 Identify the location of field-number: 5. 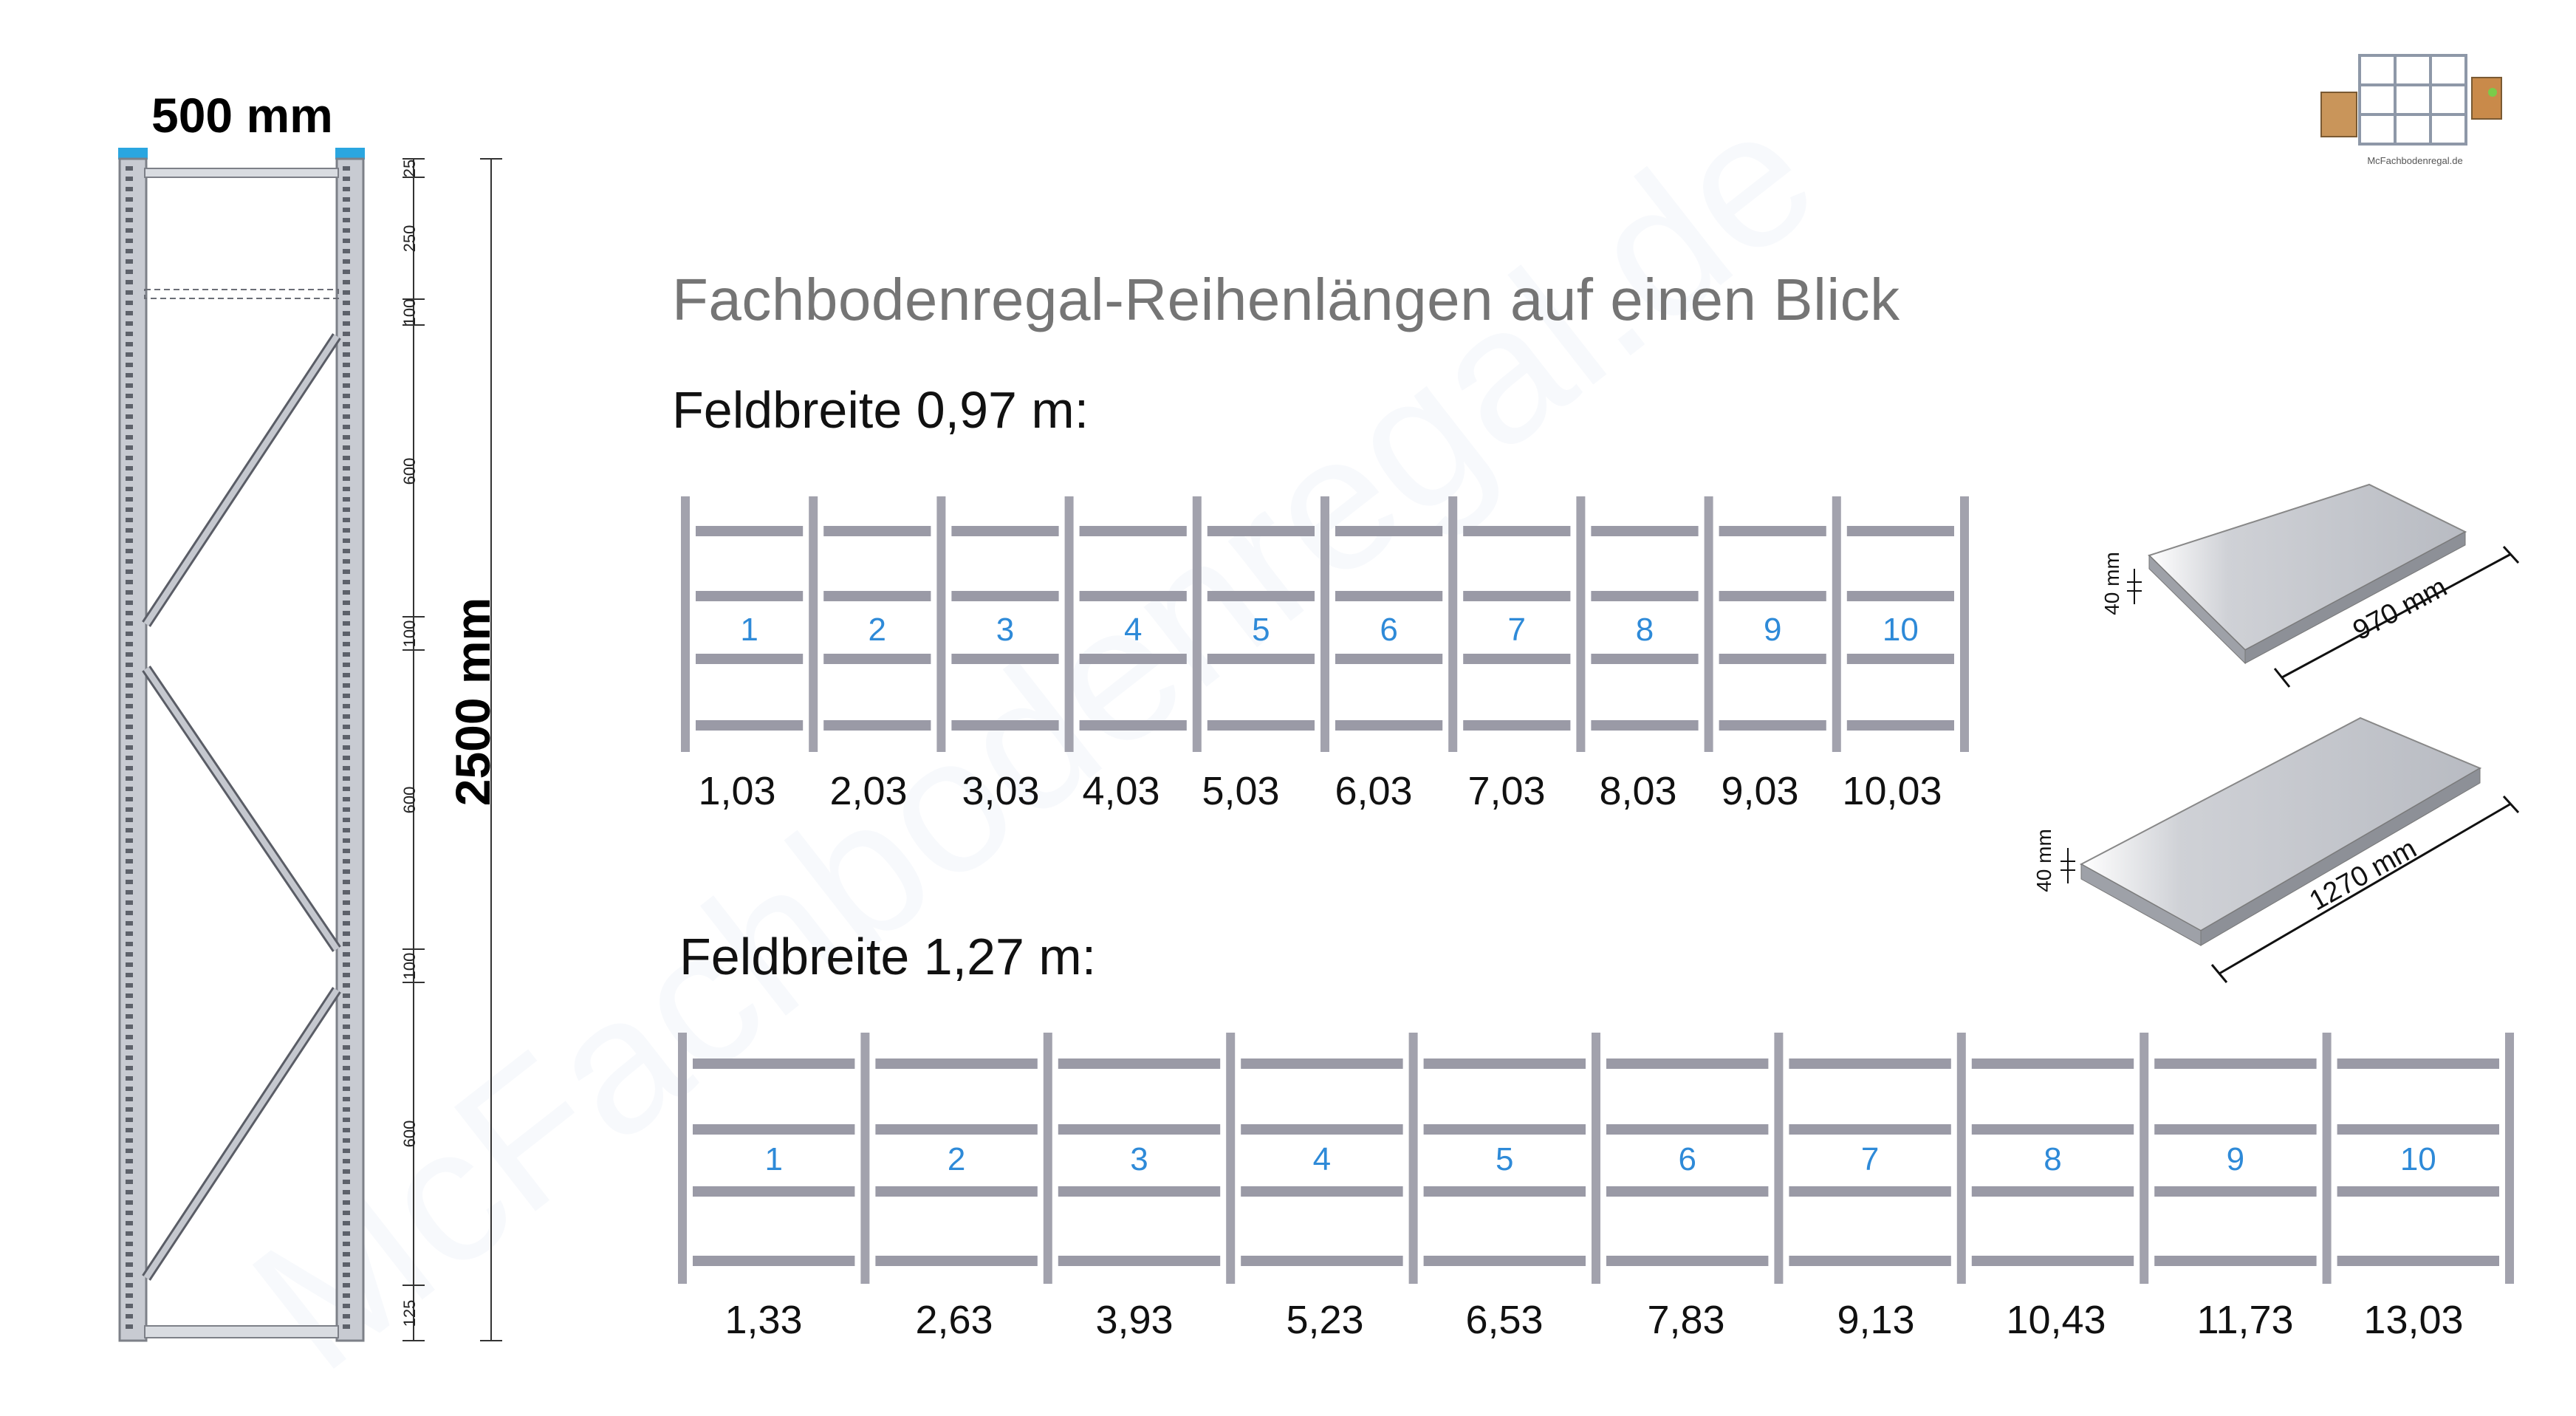
(1505, 1159).